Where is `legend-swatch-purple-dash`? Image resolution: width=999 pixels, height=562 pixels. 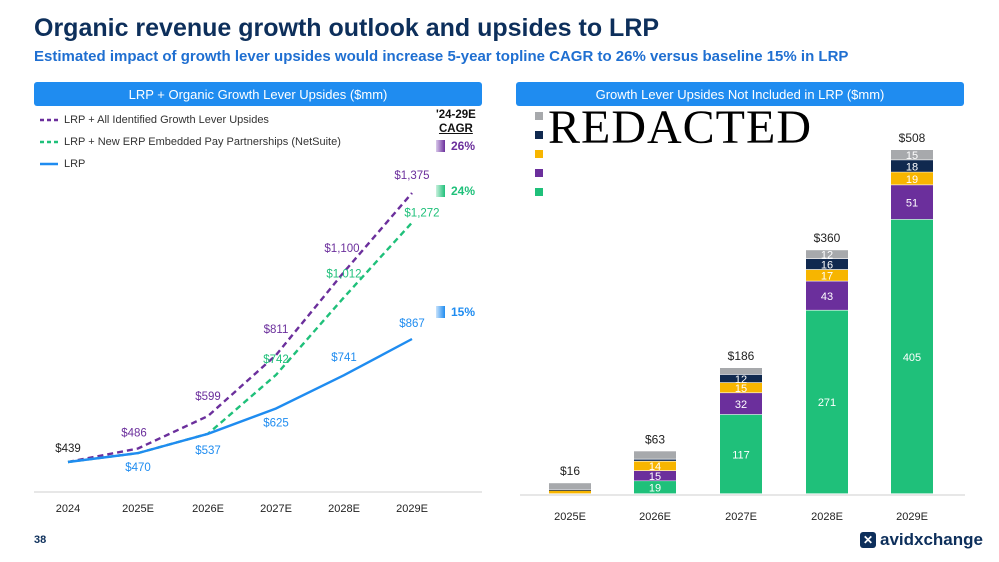 legend-swatch-purple-dash is located at coordinates (49, 120).